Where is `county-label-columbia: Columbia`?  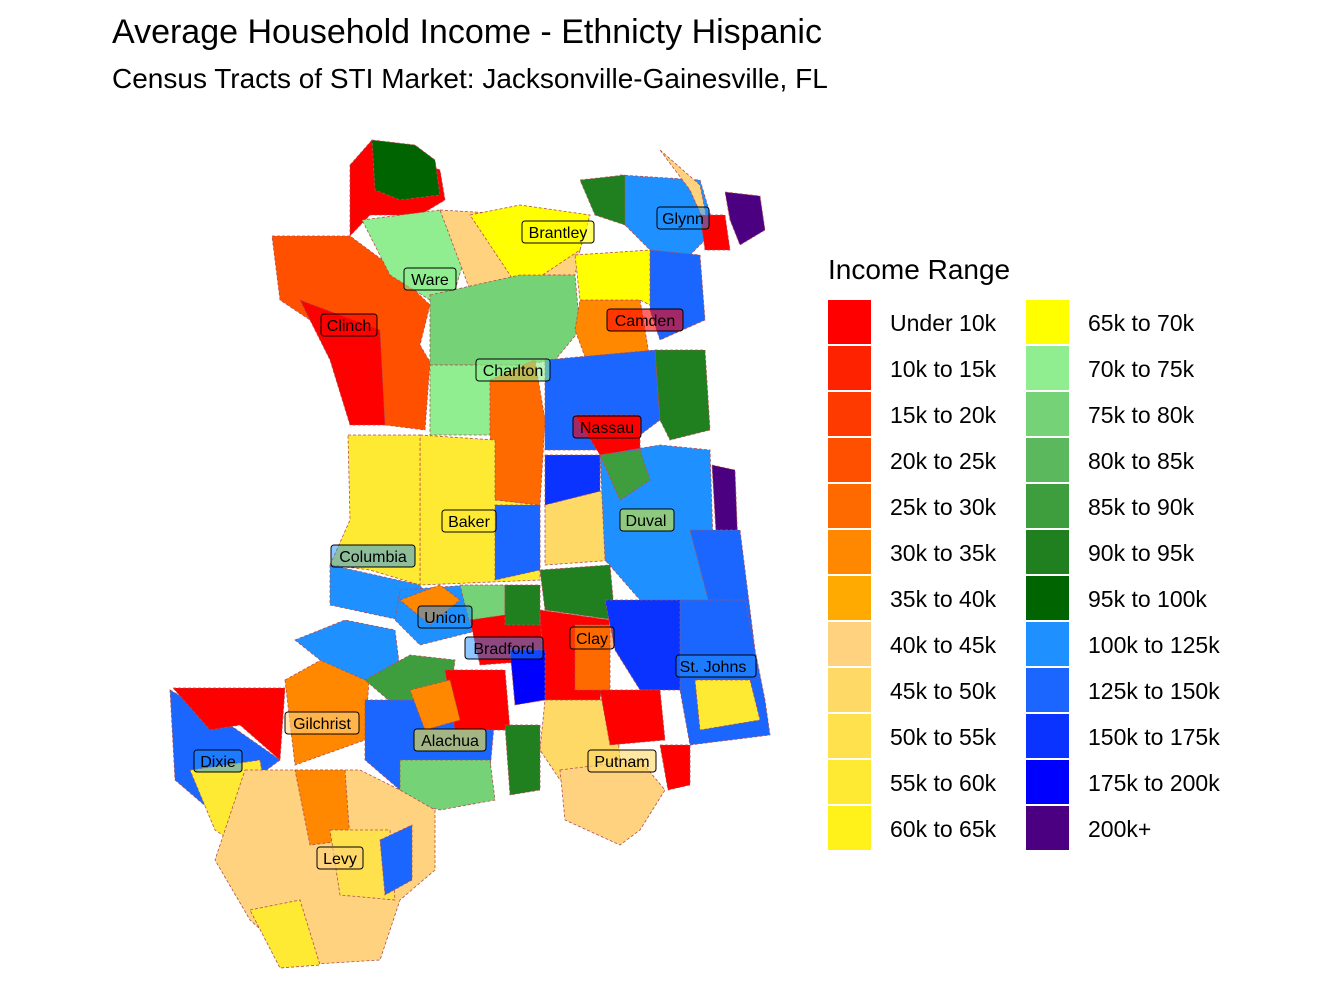 county-label-columbia: Columbia is located at coordinates (373, 556).